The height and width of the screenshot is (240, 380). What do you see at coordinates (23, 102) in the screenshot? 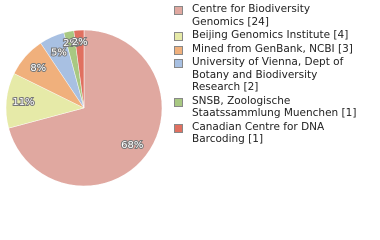
I see `slice-label: 11%` at bounding box center [23, 102].